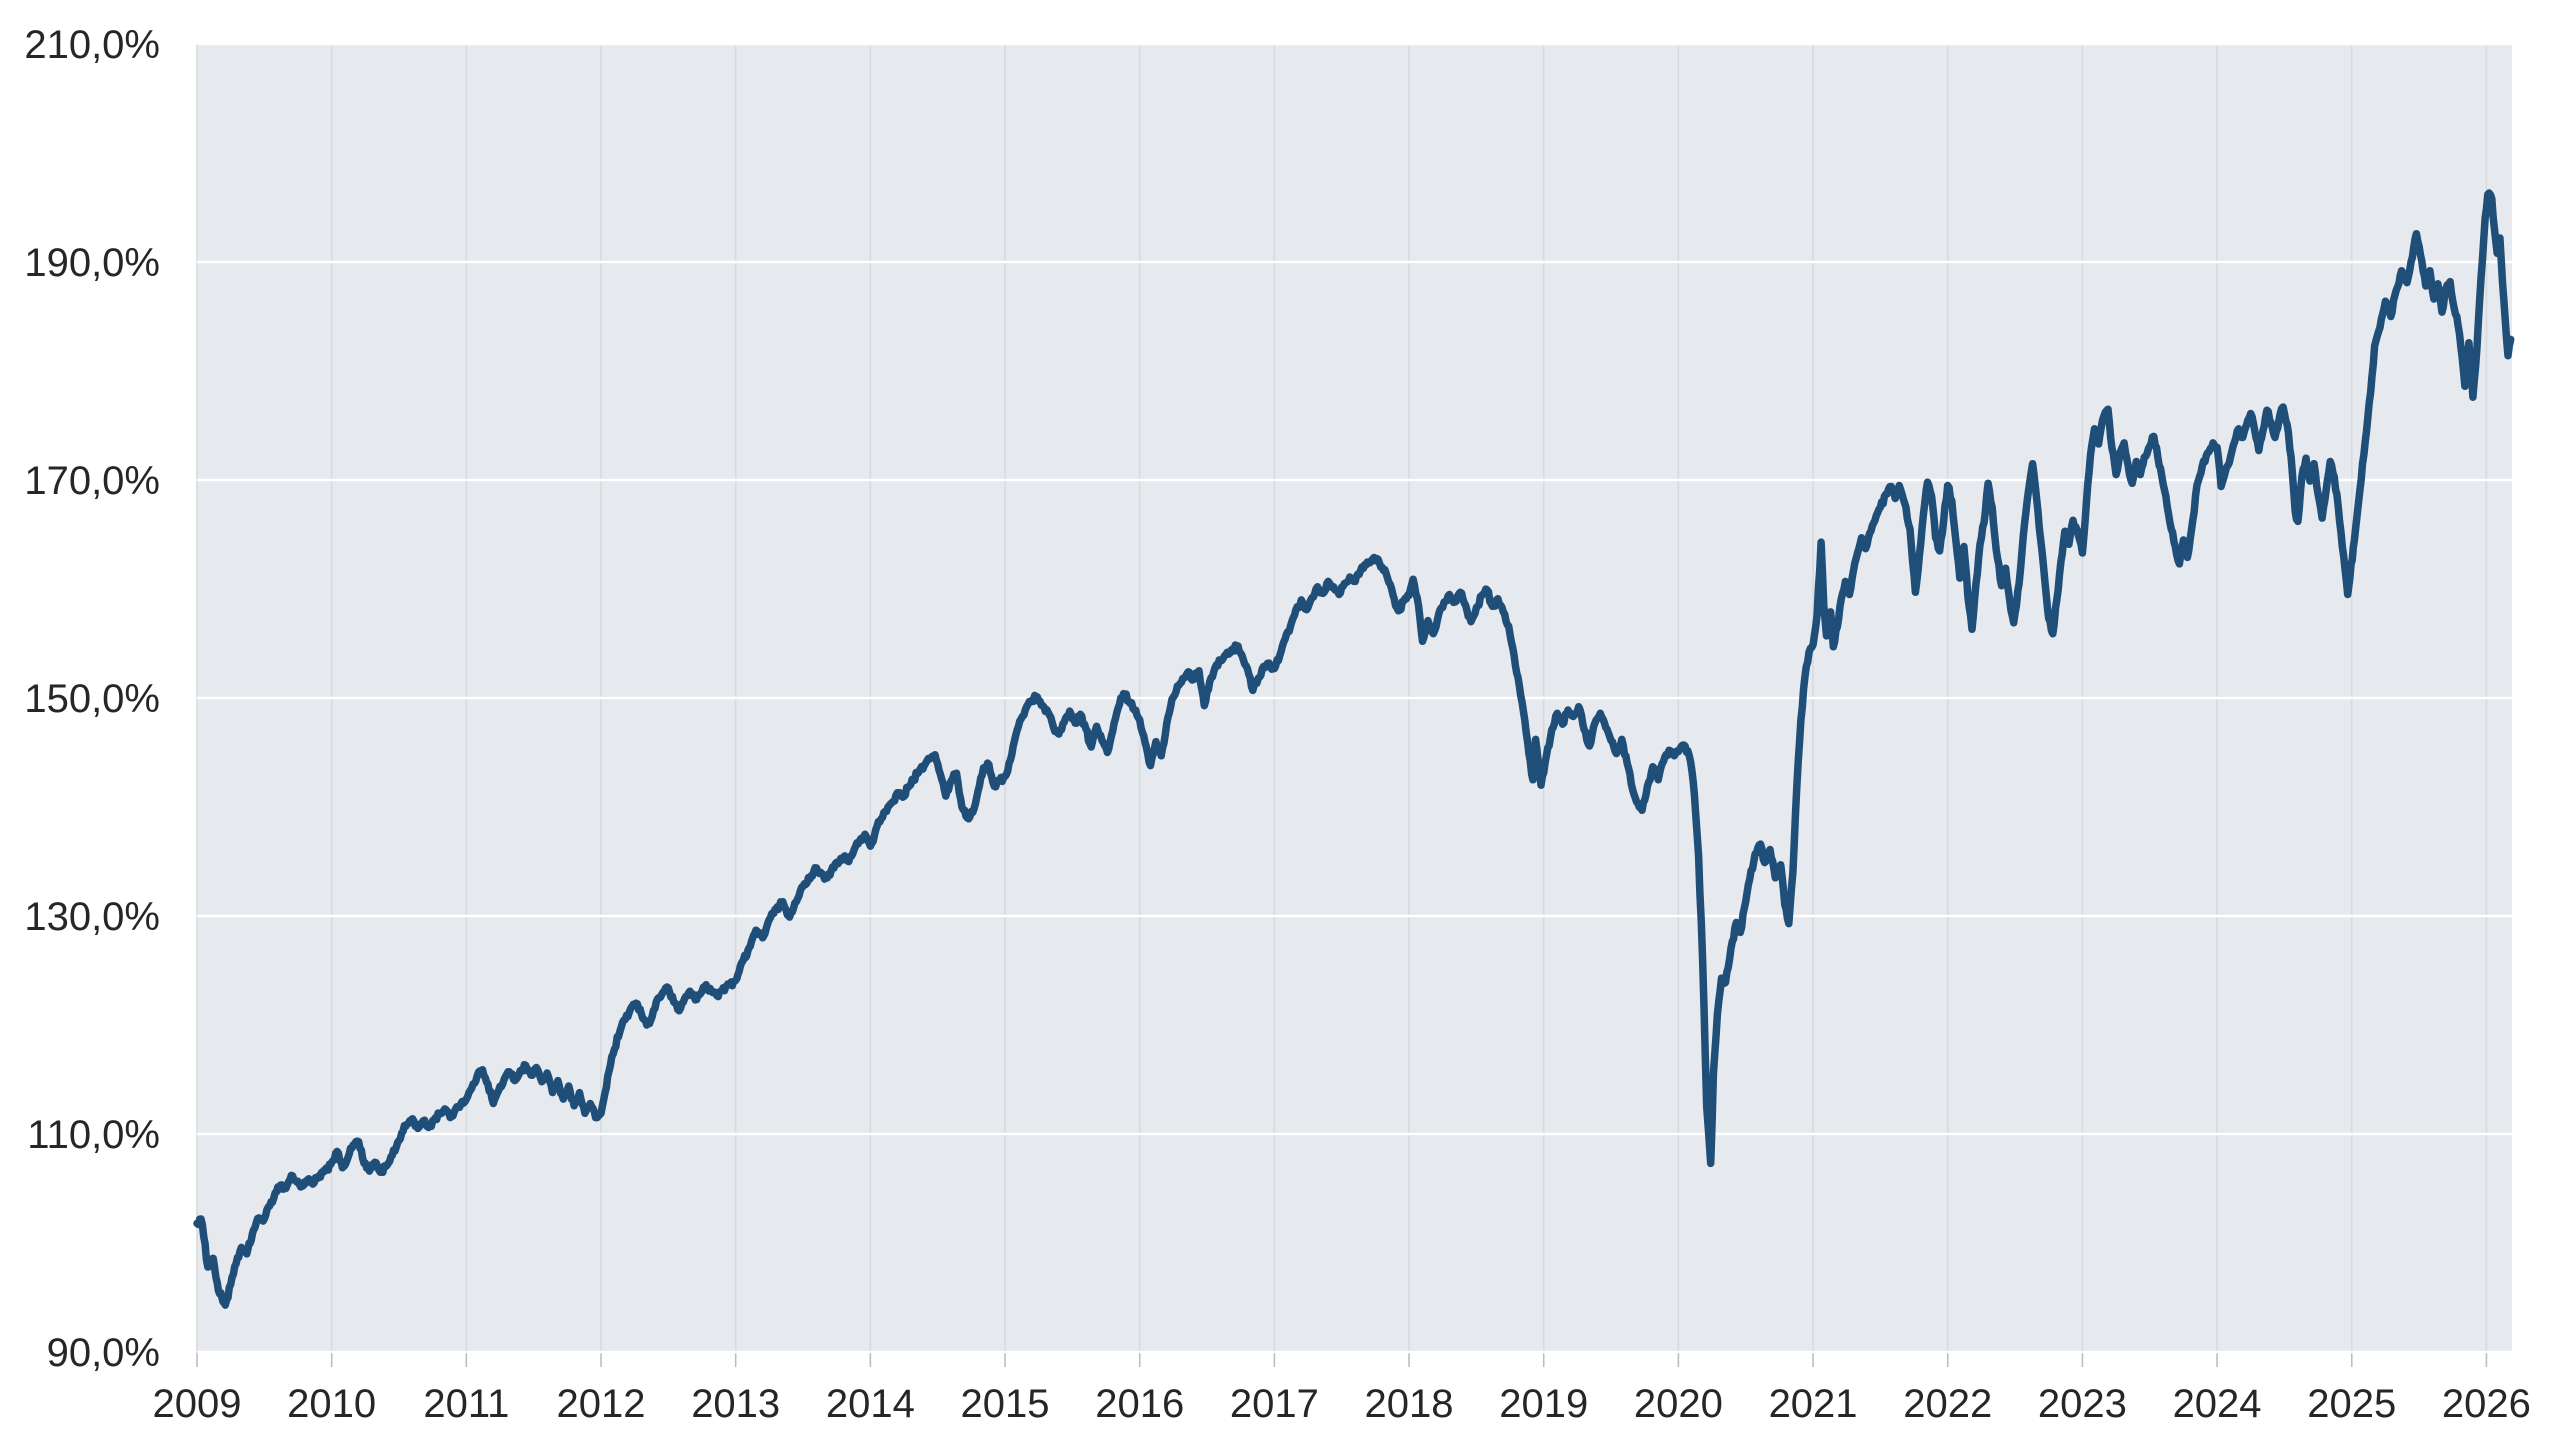  Describe the element at coordinates (735, 1404) in the screenshot. I see `x-axis-label: 2013` at that location.